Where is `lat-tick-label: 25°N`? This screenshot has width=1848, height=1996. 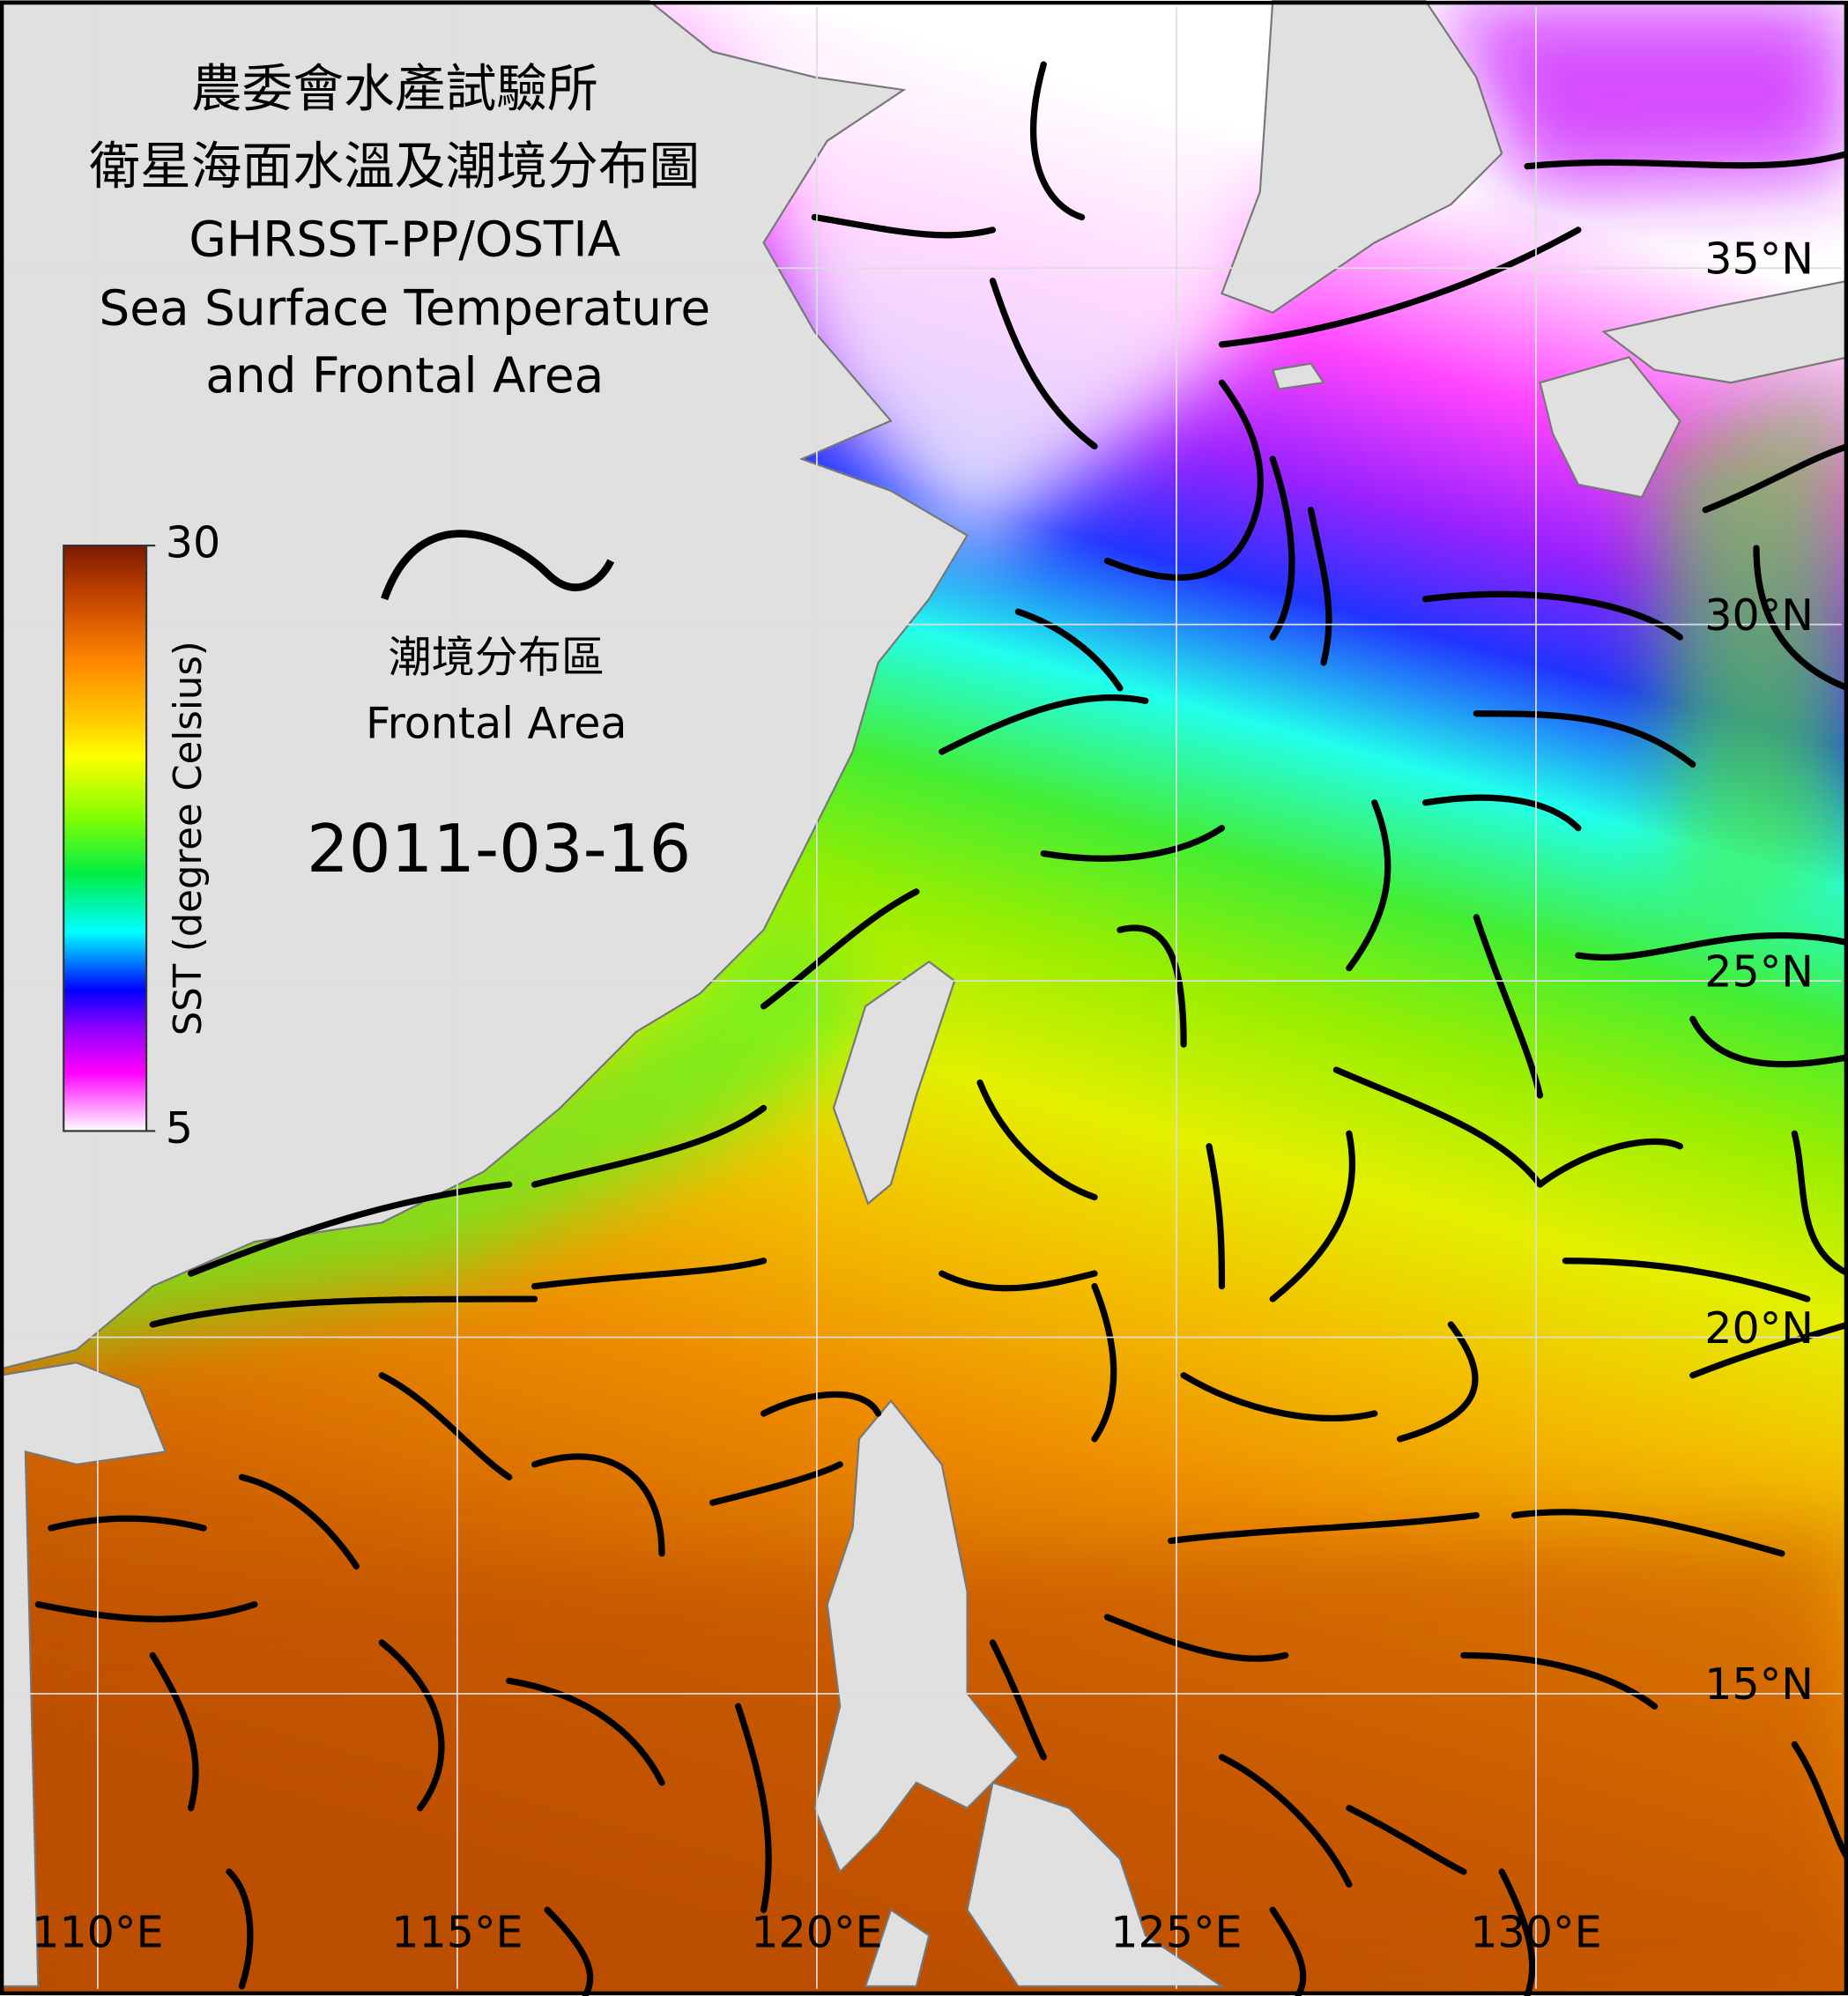
lat-tick-label: 25°N is located at coordinates (1759, 972).